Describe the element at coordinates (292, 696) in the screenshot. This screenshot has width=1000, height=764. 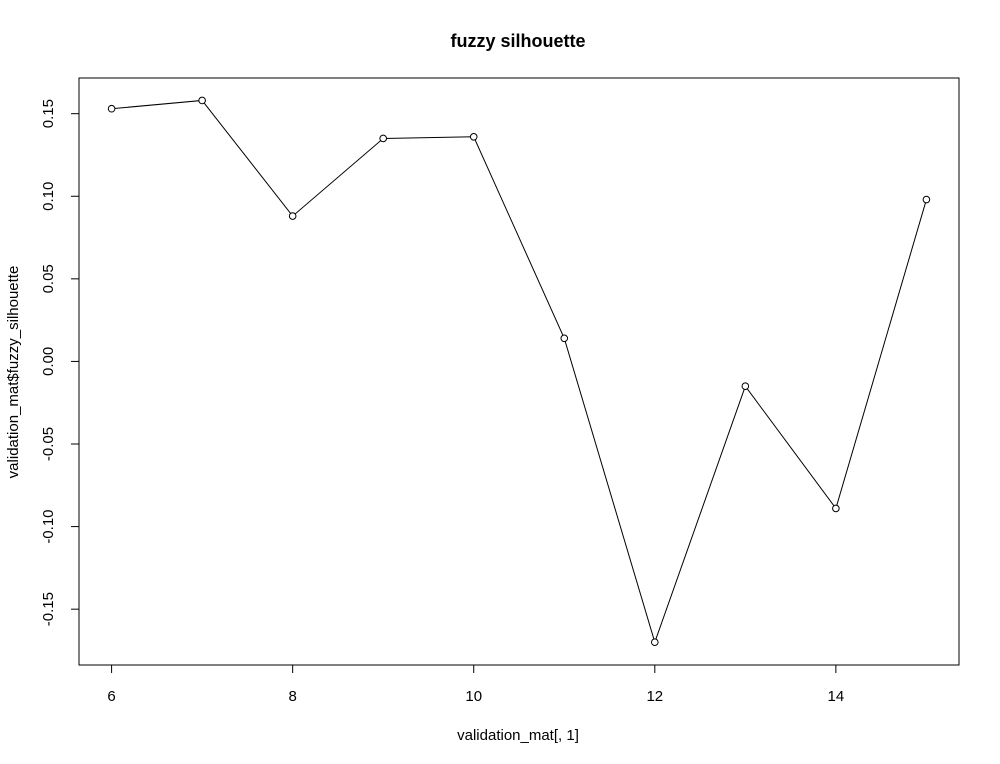
I see `x-tick-label: 8` at that location.